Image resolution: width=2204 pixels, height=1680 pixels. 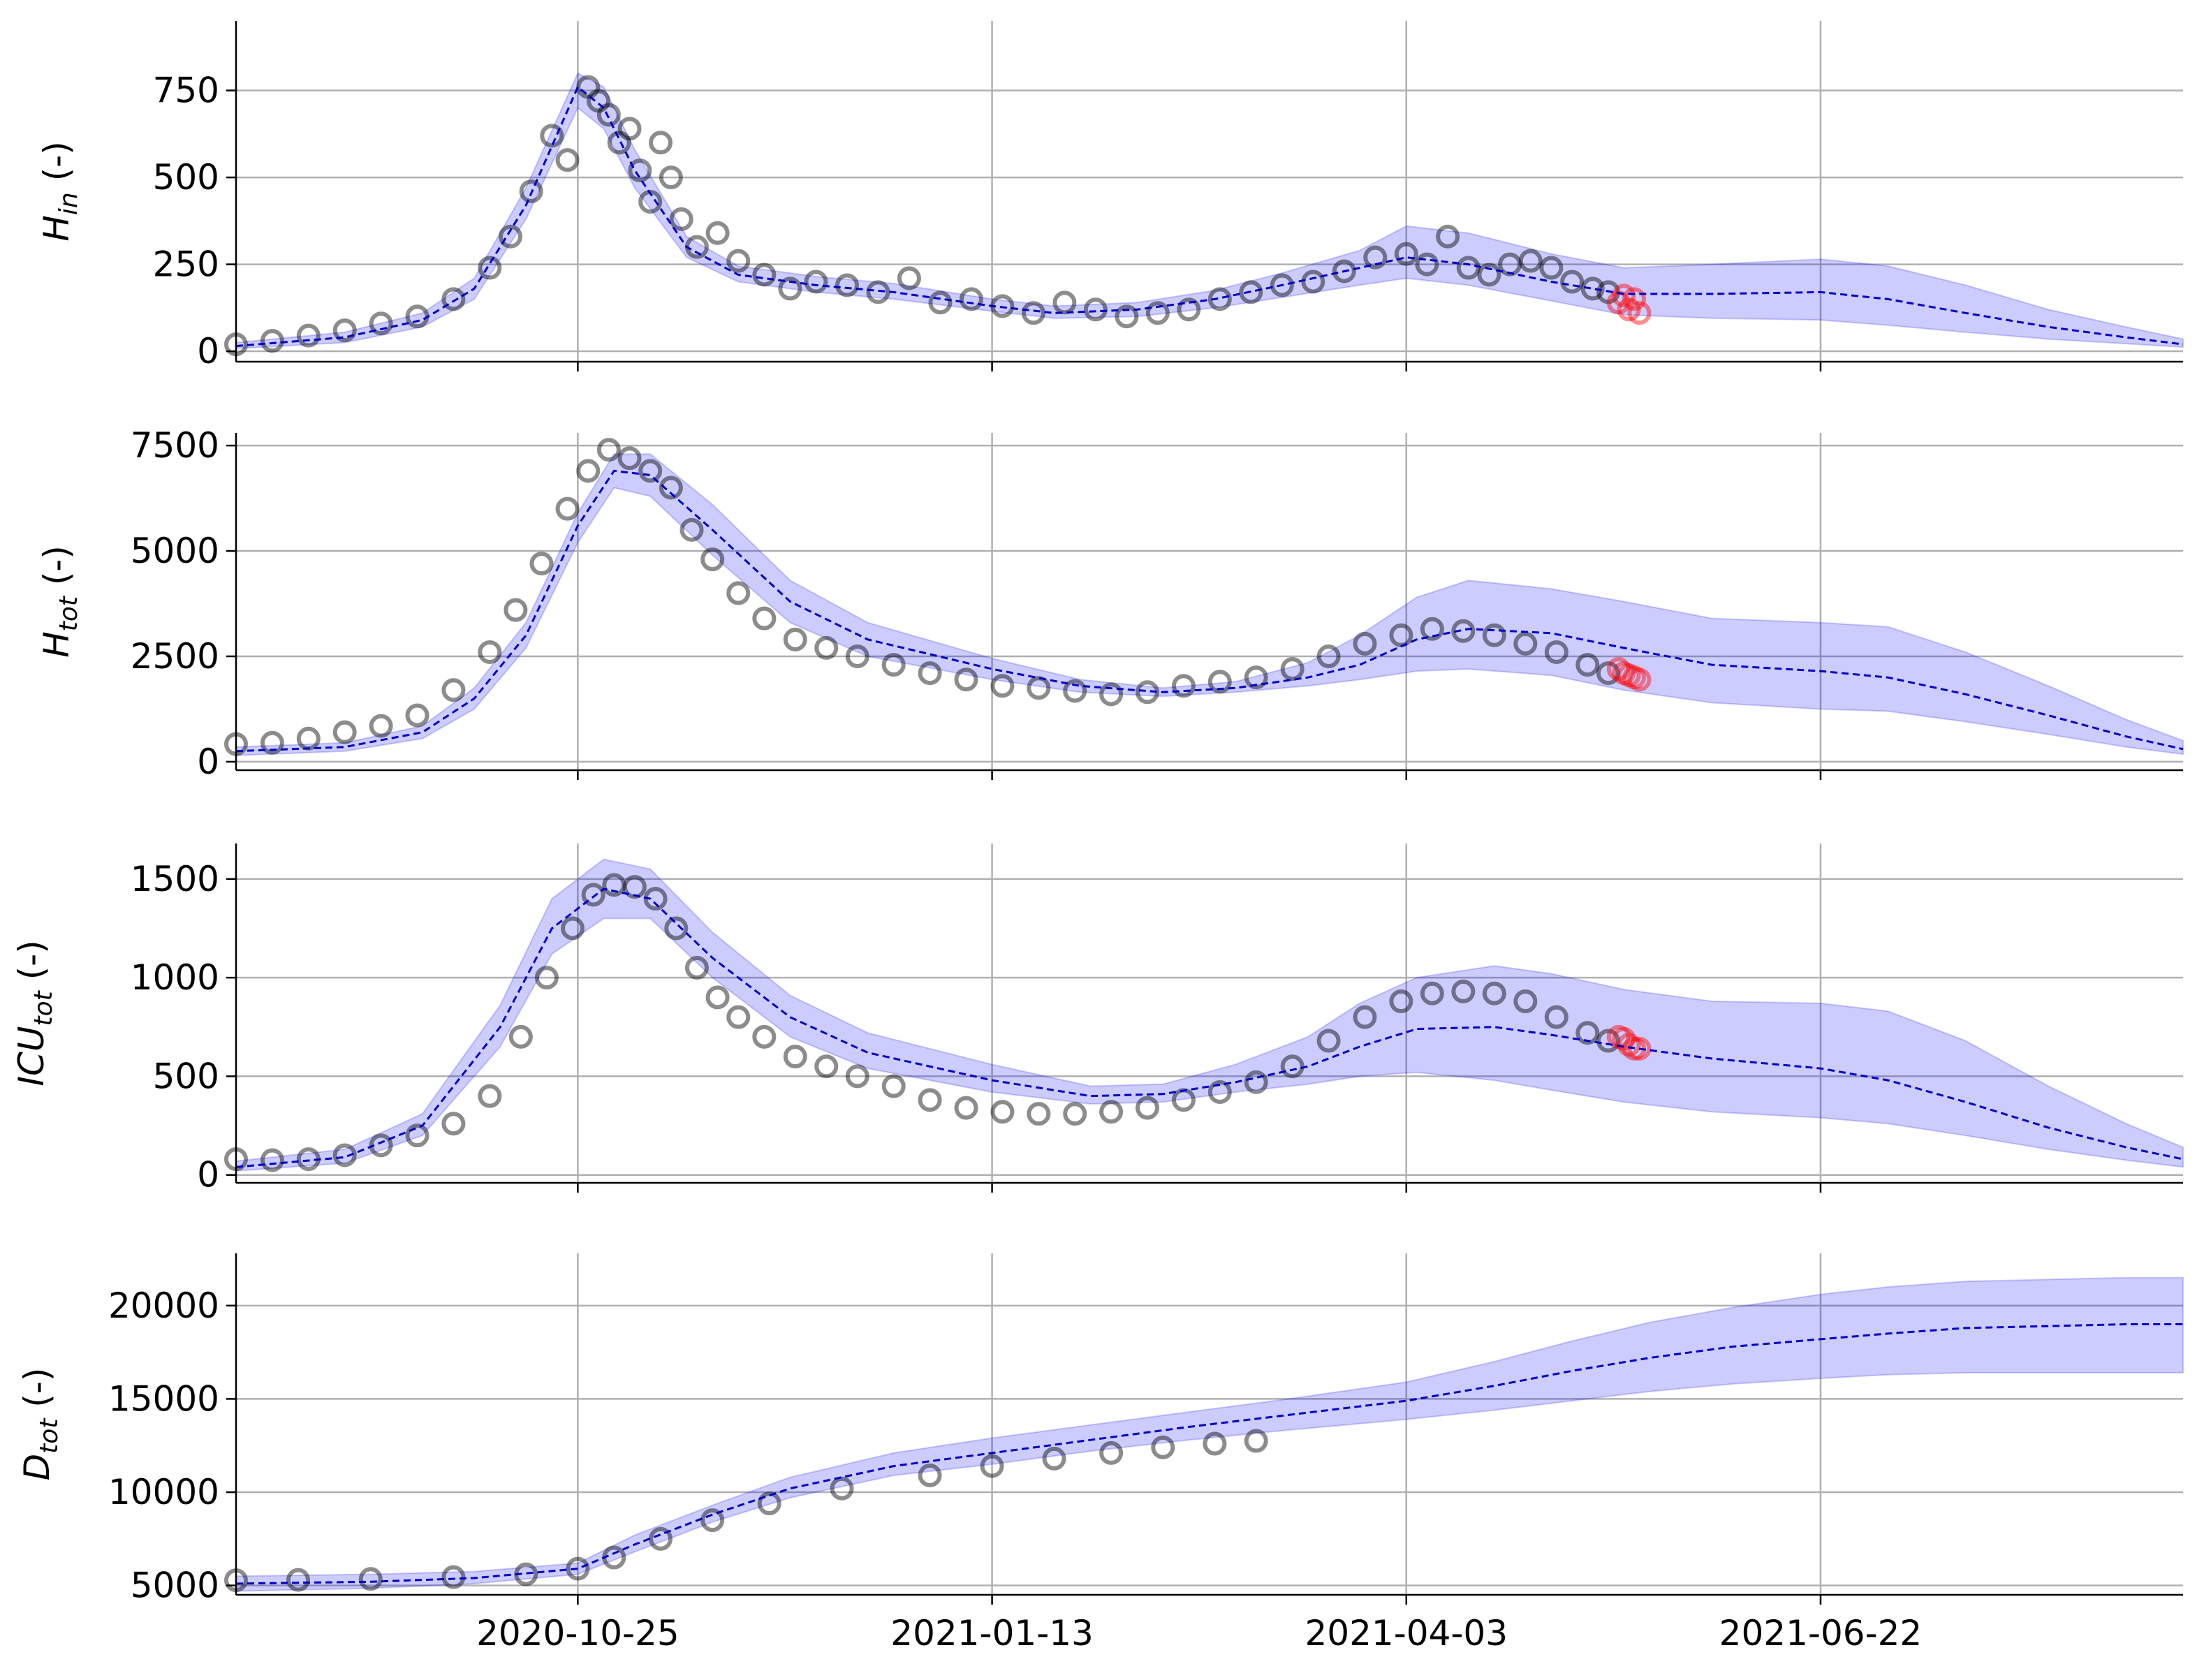 What do you see at coordinates (175, 446) in the screenshot?
I see `y-tick-label: 7500` at bounding box center [175, 446].